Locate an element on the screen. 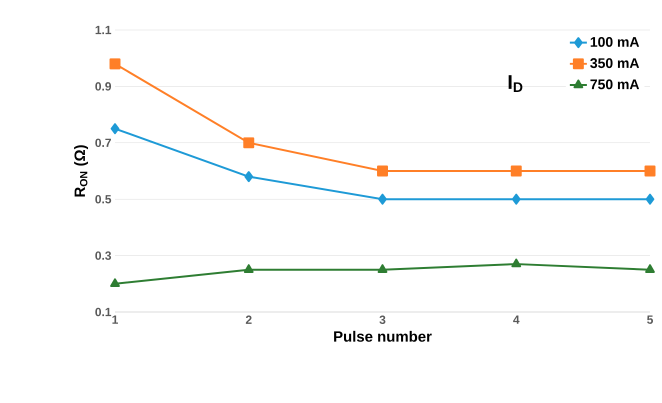  y-tick-label: 0.3 is located at coordinates (103, 255).